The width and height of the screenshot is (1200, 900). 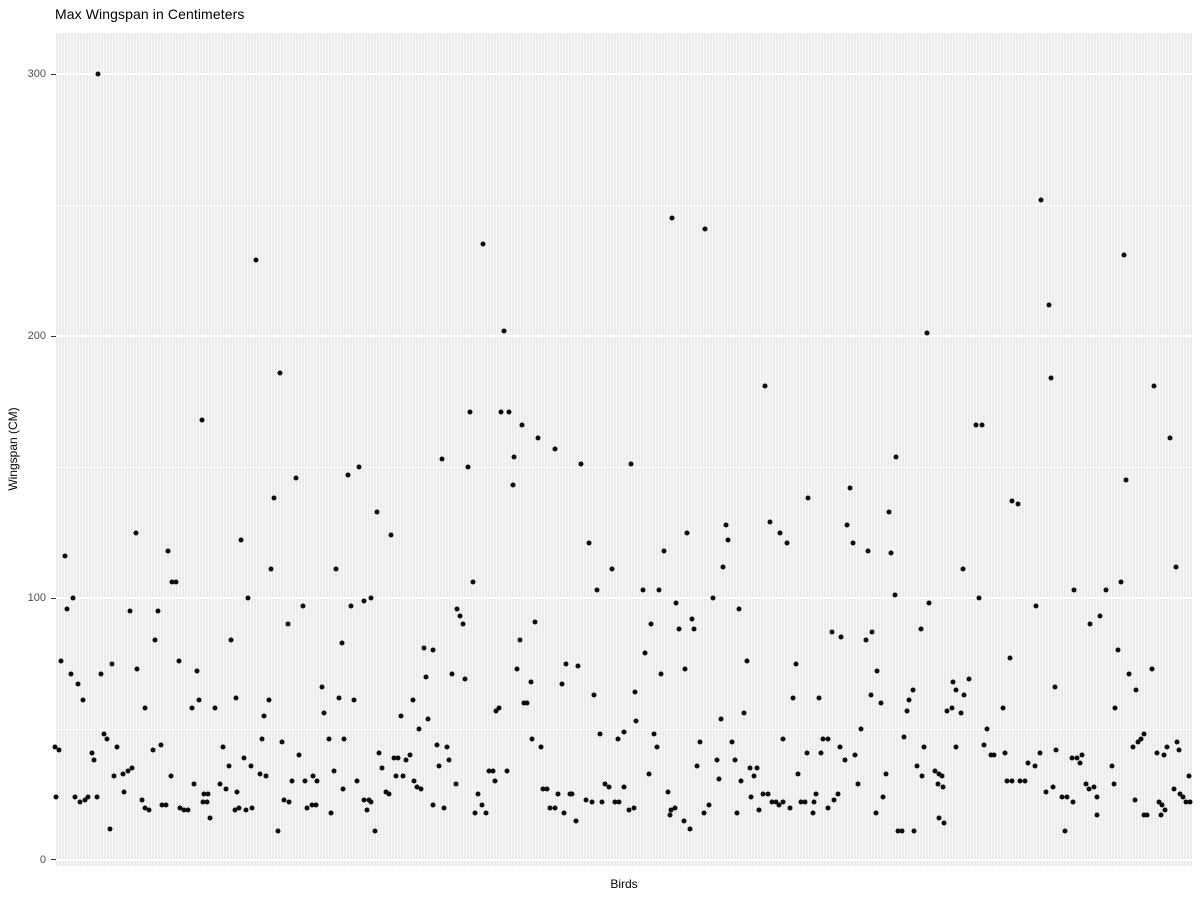 What do you see at coordinates (36, 74) in the screenshot?
I see `y-tick-label: 300` at bounding box center [36, 74].